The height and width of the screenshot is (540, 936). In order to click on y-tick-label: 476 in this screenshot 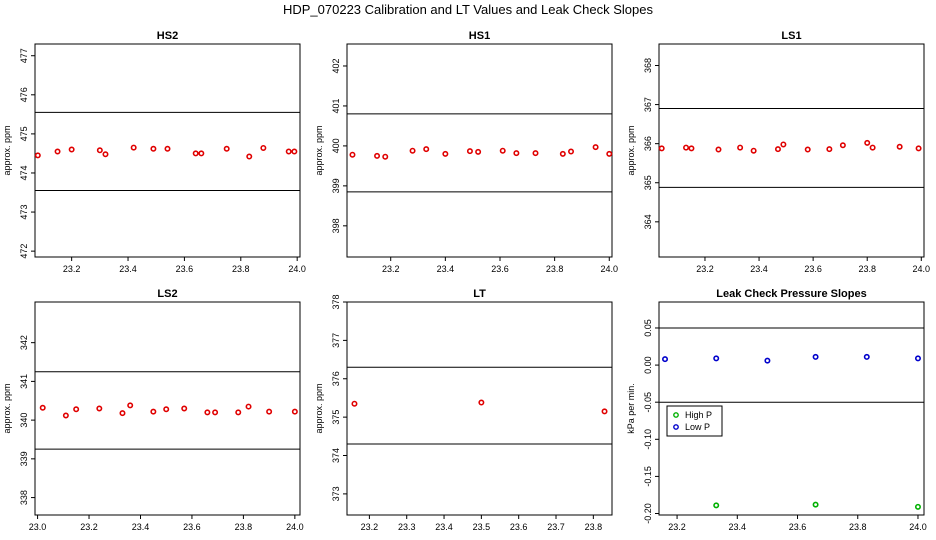, I will do `click(24, 94)`.